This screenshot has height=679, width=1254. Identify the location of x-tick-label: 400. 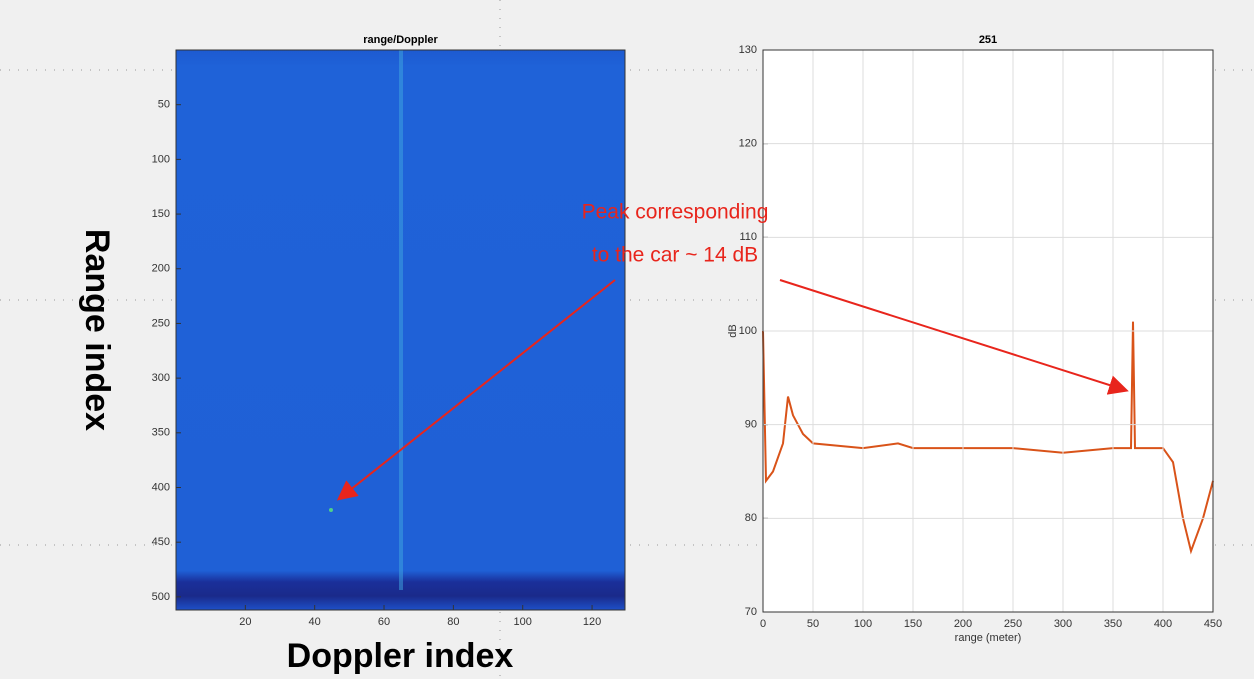
(1163, 624).